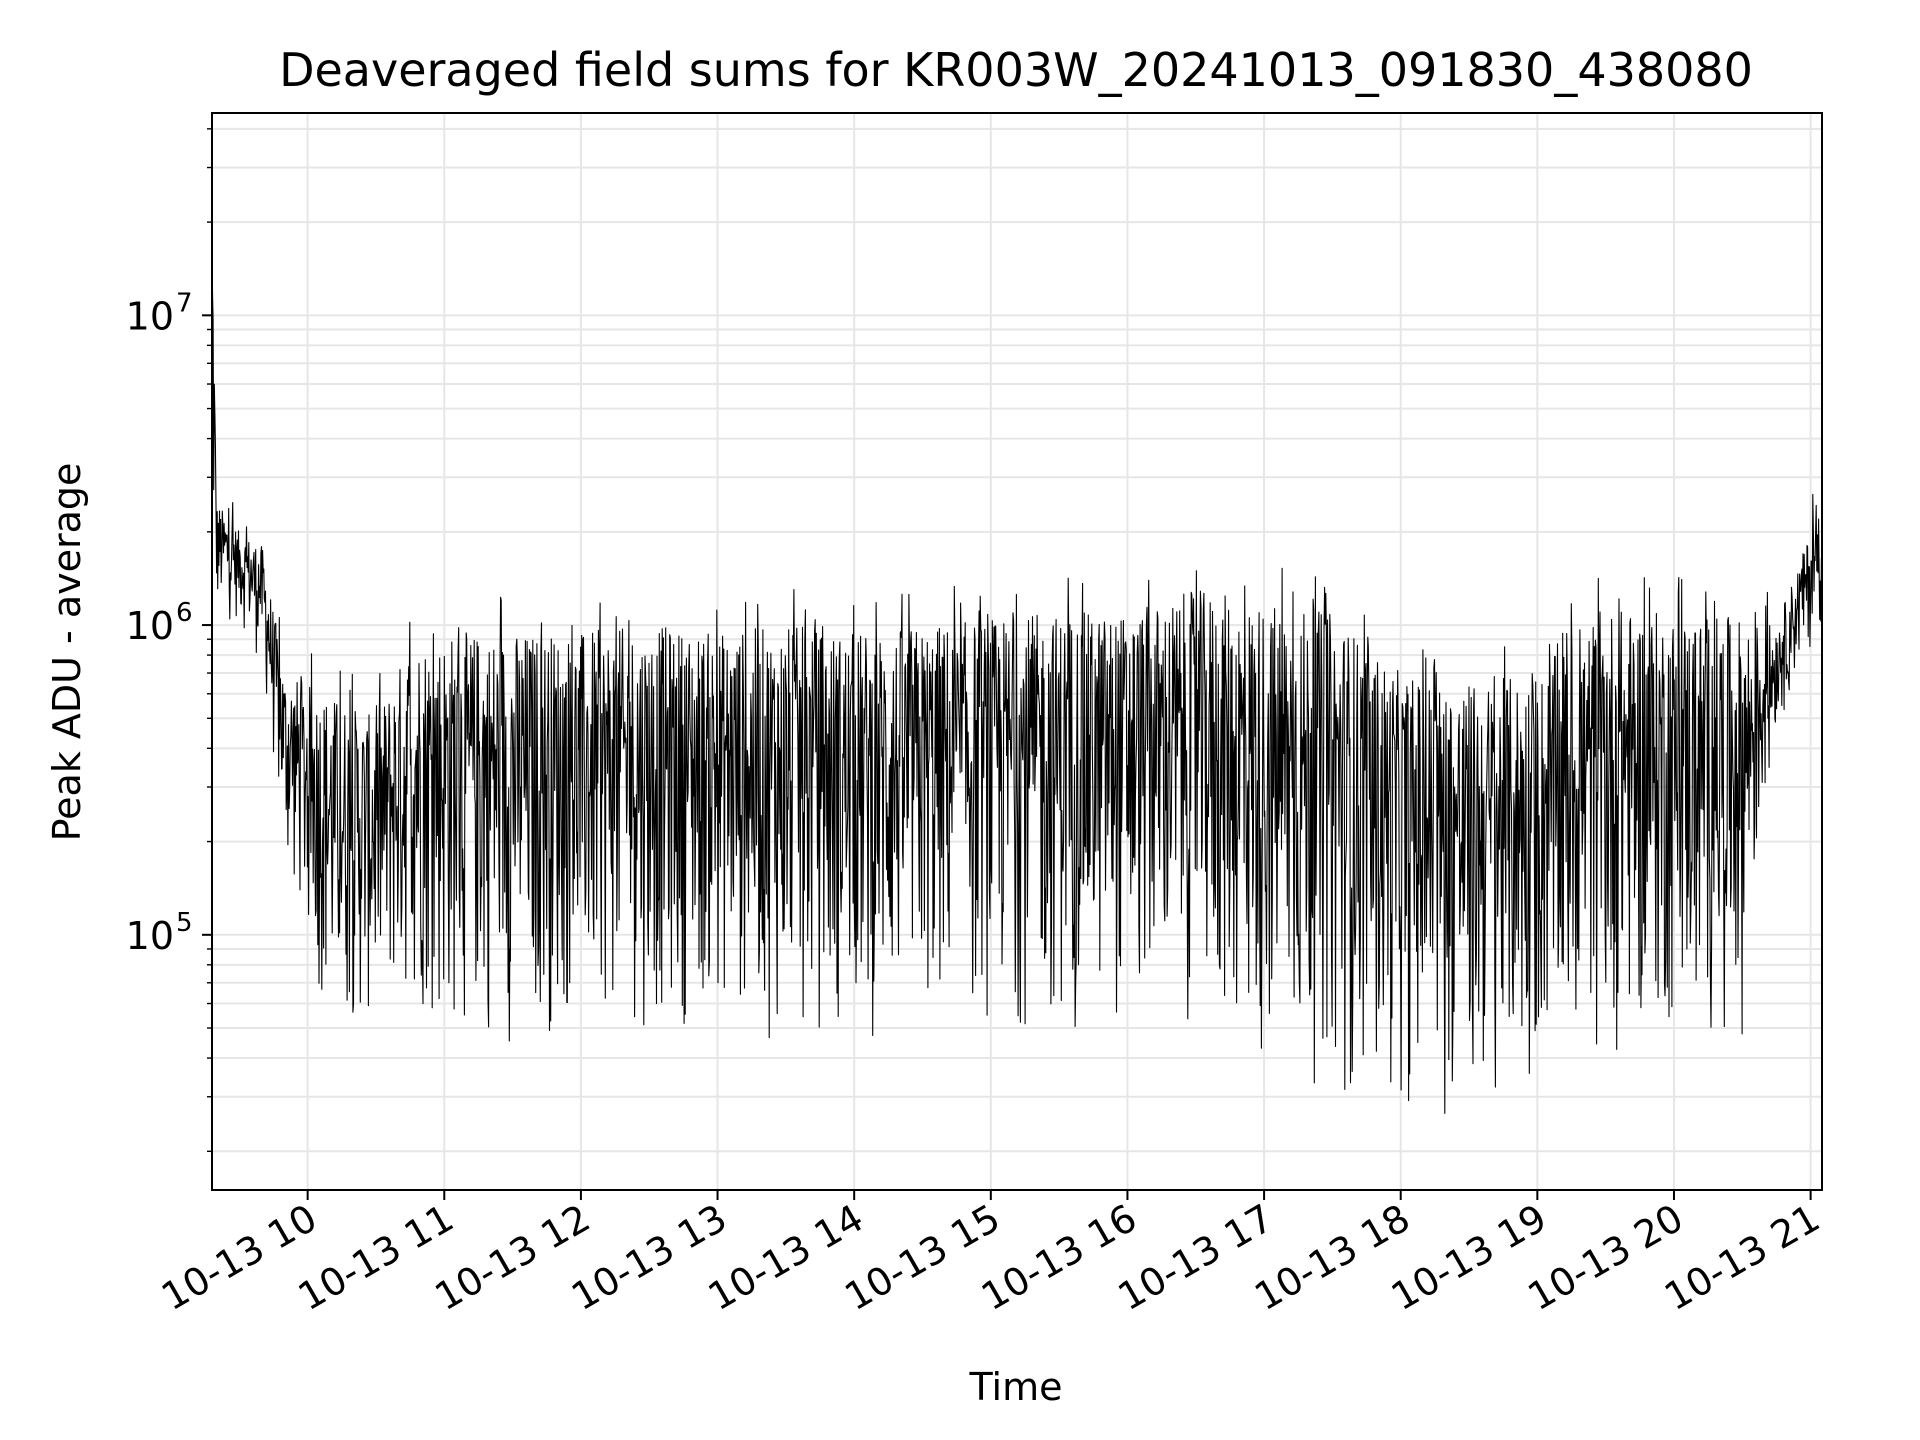  What do you see at coordinates (184, 613) in the screenshot?
I see `y-tick-exponent: 6` at bounding box center [184, 613].